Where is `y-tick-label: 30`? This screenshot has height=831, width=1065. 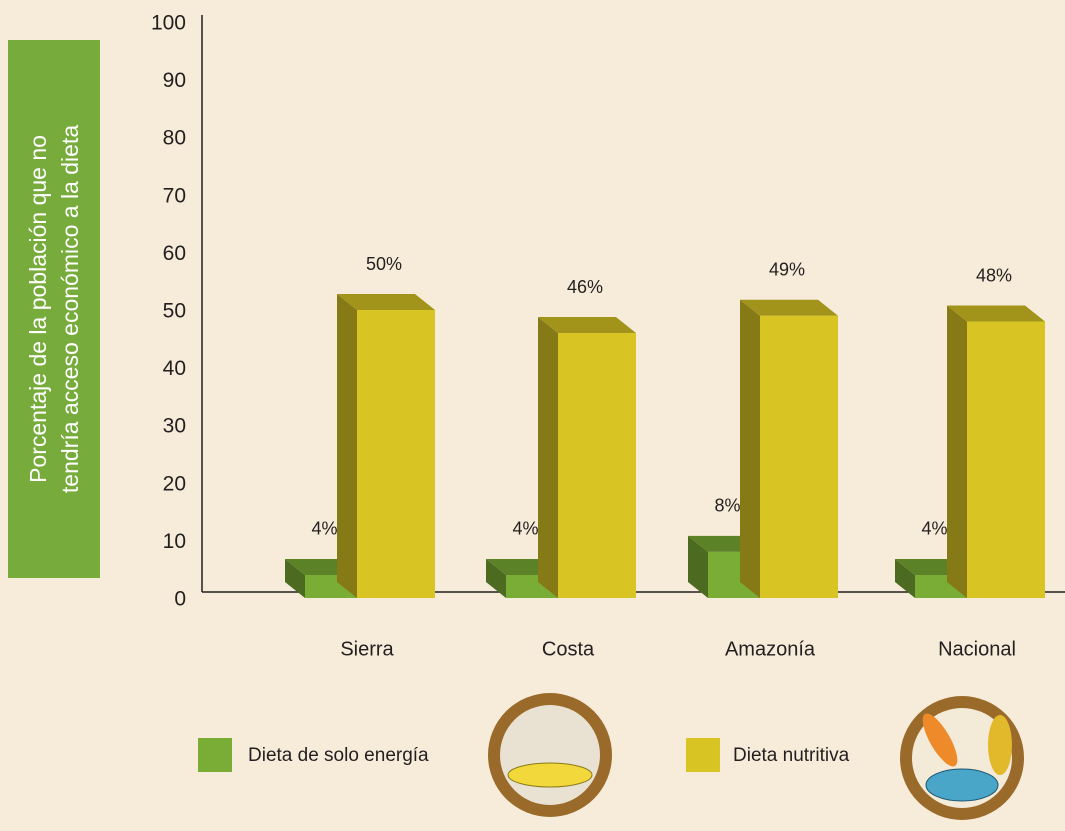 y-tick-label: 30 is located at coordinates (174, 426).